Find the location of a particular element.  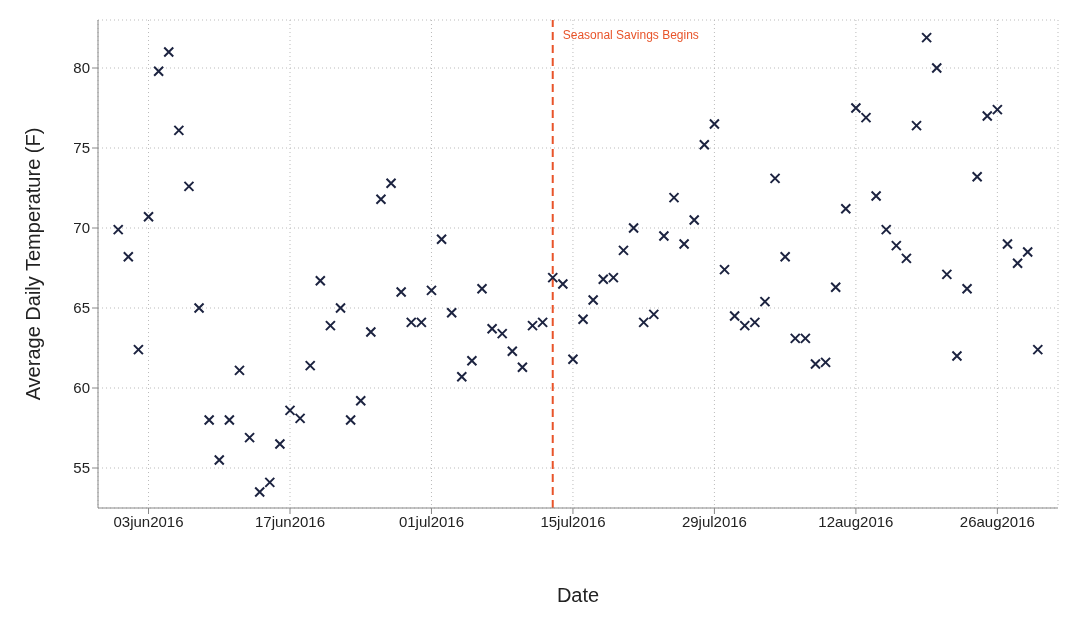

y-axis-title: Average Daily Temperature (F) is located at coordinates (33, 264).